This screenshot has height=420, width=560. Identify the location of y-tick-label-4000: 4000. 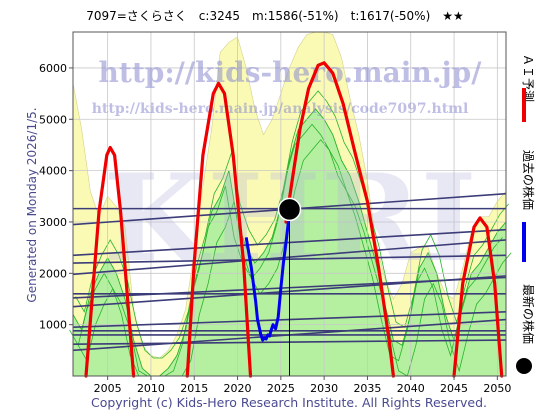
(53, 171).